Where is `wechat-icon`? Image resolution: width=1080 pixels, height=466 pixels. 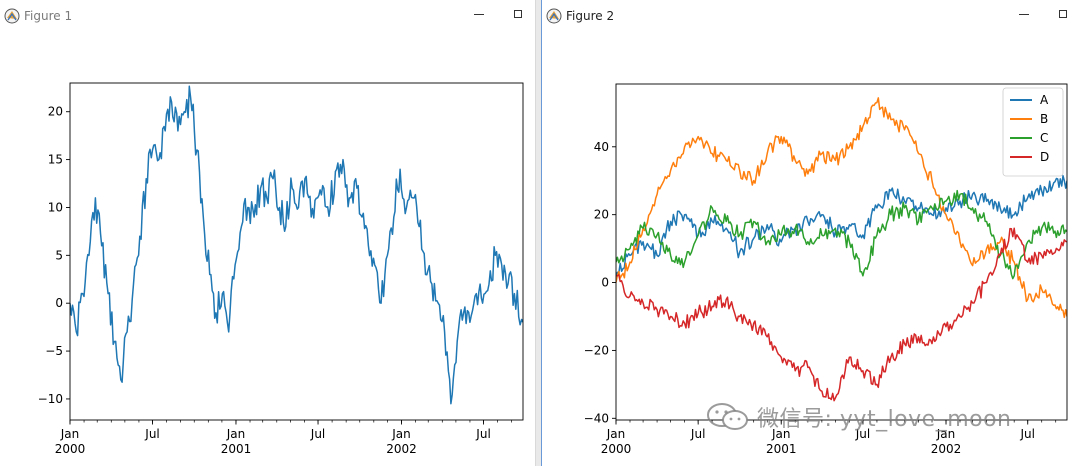
wechat-icon is located at coordinates (727, 416).